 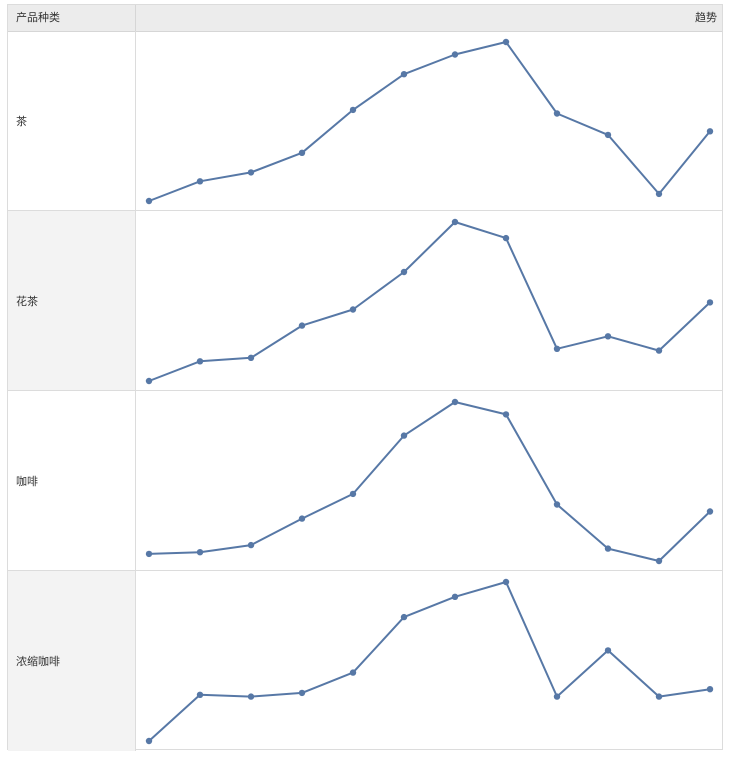 What do you see at coordinates (135, 18) in the screenshot?
I see `header-divider` at bounding box center [135, 18].